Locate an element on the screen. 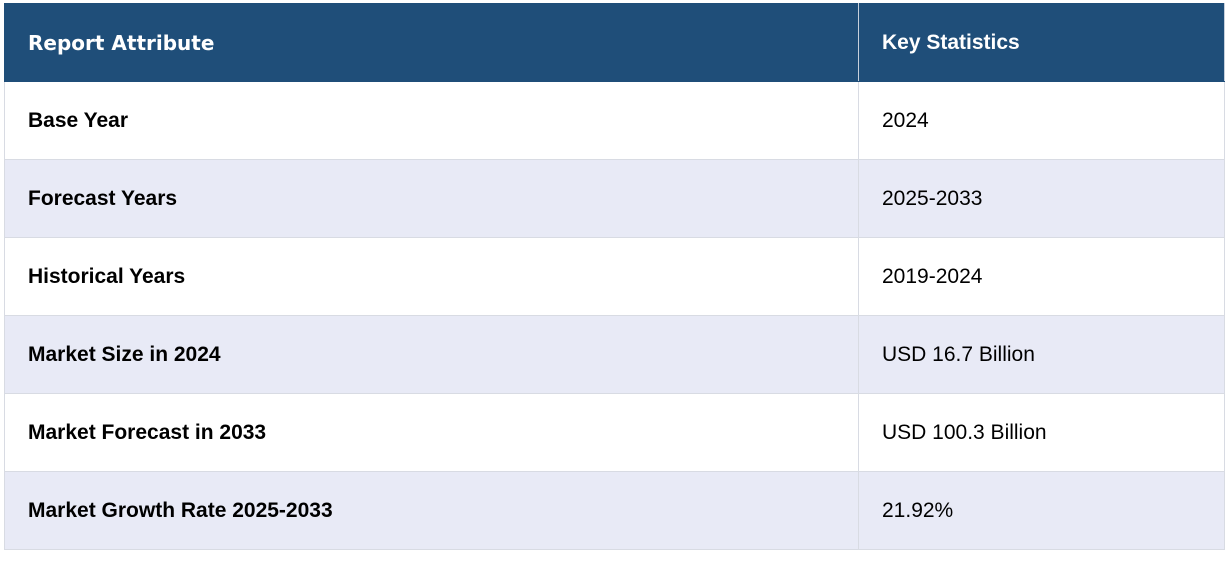 The height and width of the screenshot is (566, 1232). attribute-cell: Market Forecast in 2033 is located at coordinates (431, 432).